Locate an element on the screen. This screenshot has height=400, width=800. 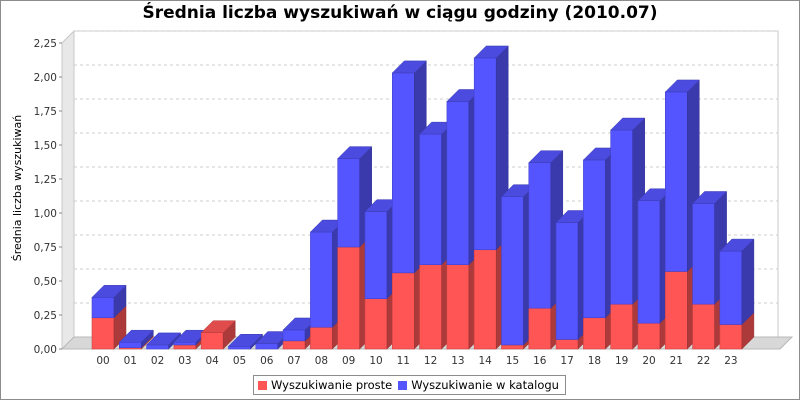
x-tick-label: 16 is located at coordinates (540, 361).